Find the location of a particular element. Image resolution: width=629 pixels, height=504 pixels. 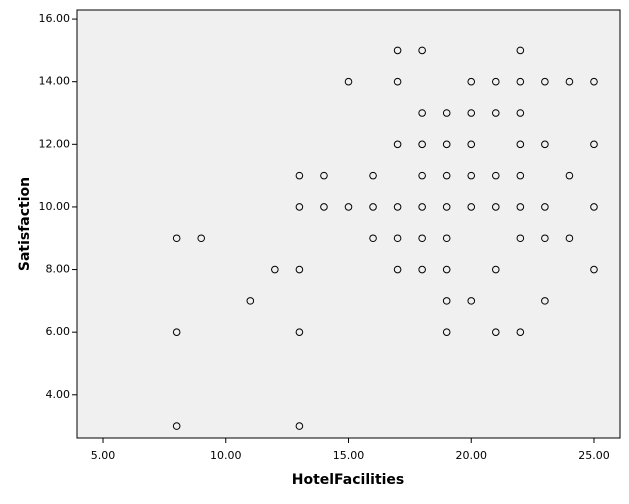

y-tick-label: 10.00 is located at coordinates (55, 206).